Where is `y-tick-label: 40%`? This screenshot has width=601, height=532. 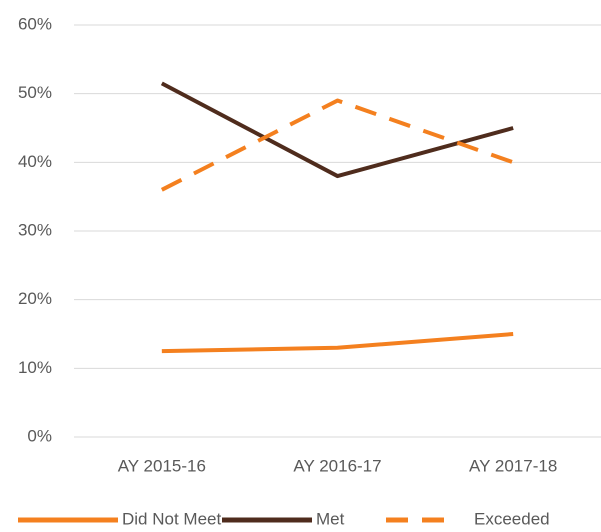 y-tick-label: 40% is located at coordinates (35, 161).